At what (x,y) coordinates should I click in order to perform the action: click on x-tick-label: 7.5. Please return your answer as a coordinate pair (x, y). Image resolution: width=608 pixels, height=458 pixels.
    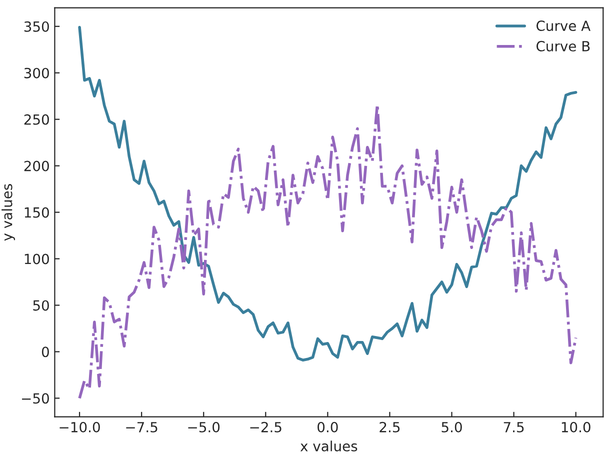
    Looking at the image, I should click on (514, 427).